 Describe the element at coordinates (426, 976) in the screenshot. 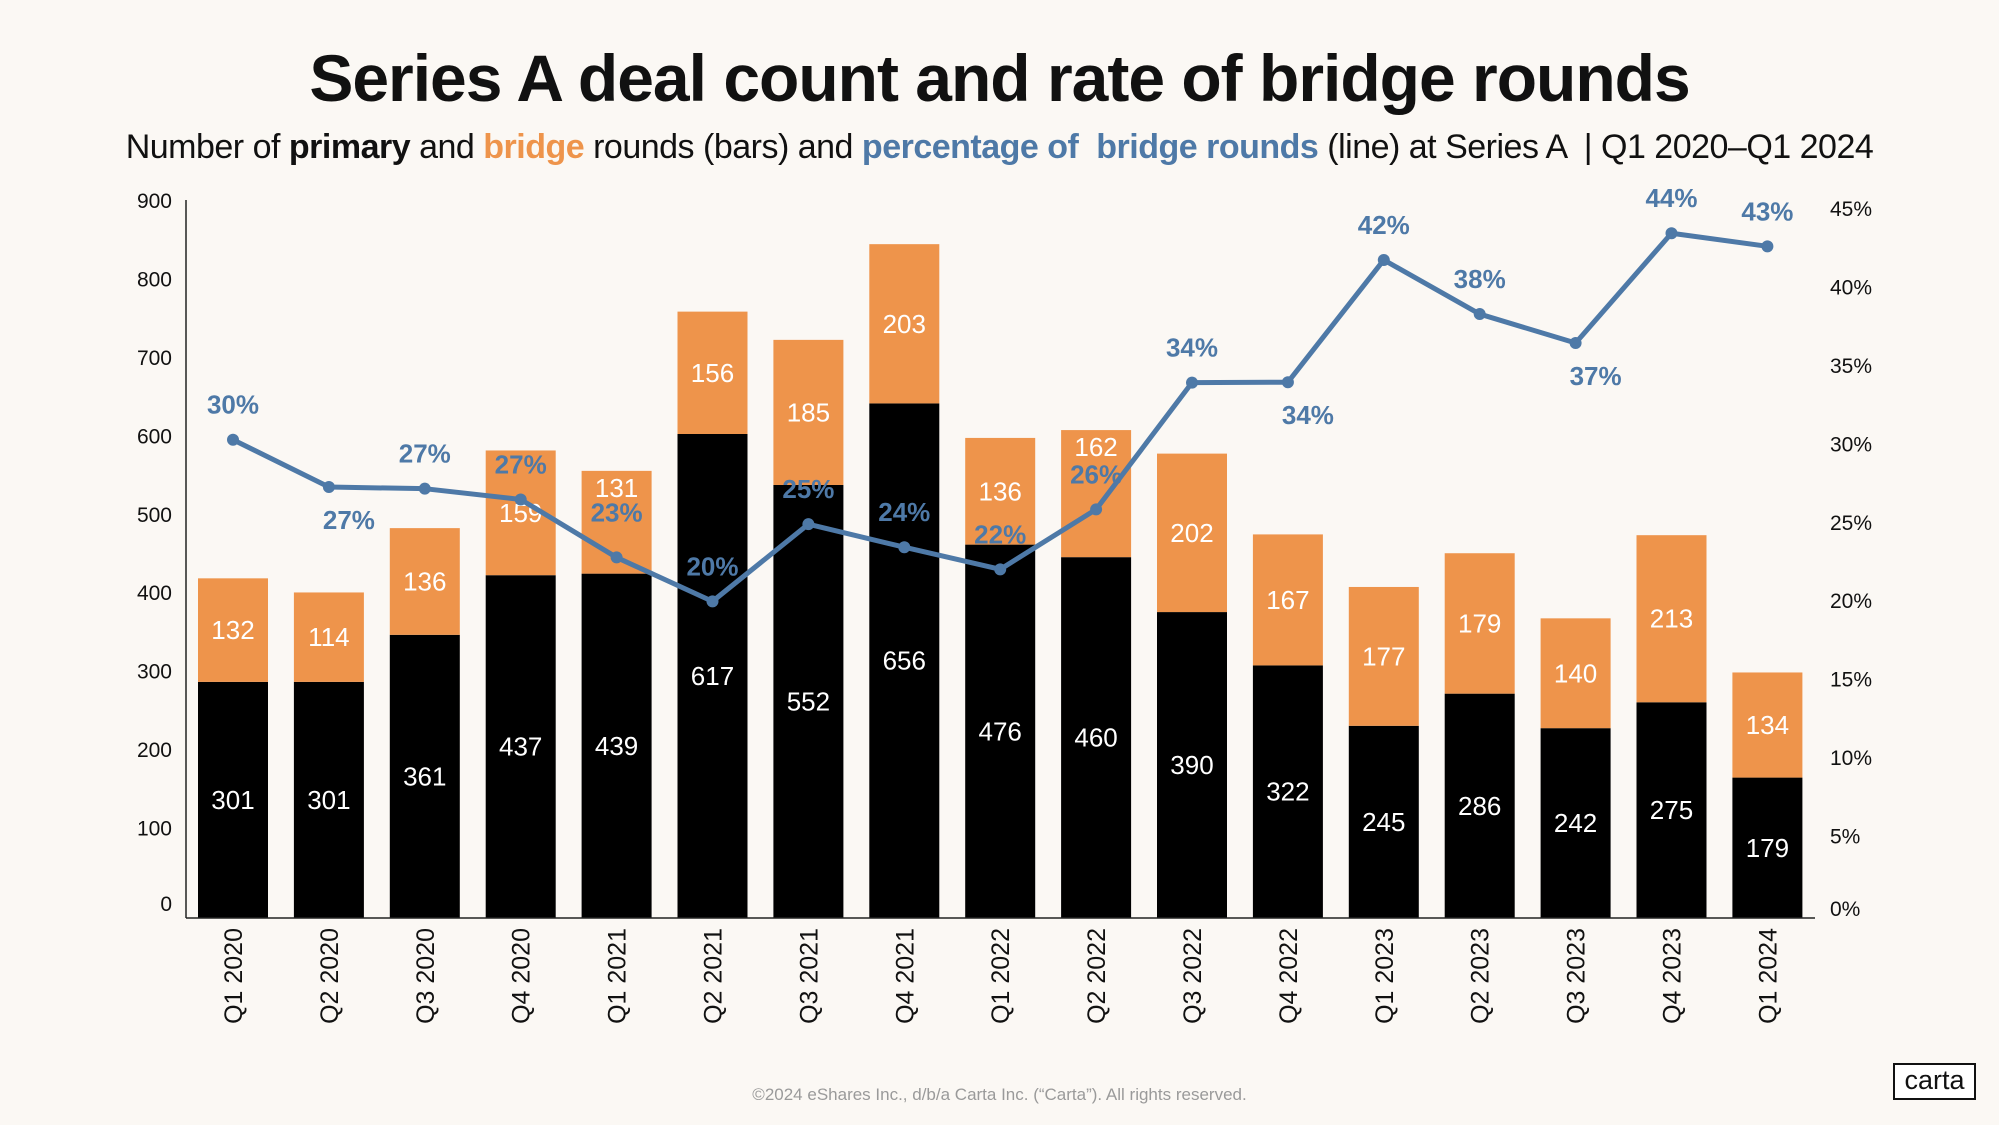

I see `x-tick-label: Q3 2020` at that location.